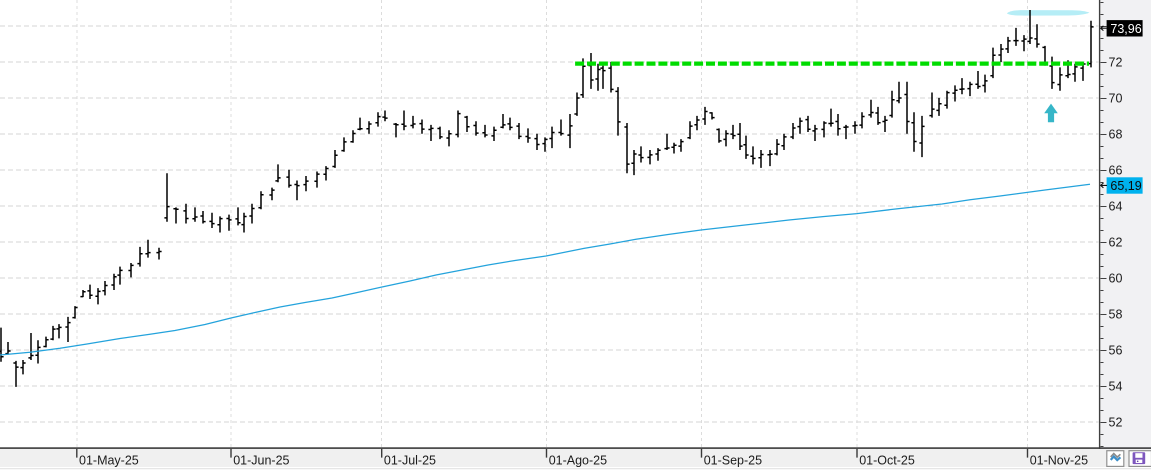 Image resolution: width=1151 pixels, height=470 pixels. What do you see at coordinates (410, 460) in the screenshot?
I see `svg-text: 01-Jul-25` at bounding box center [410, 460].